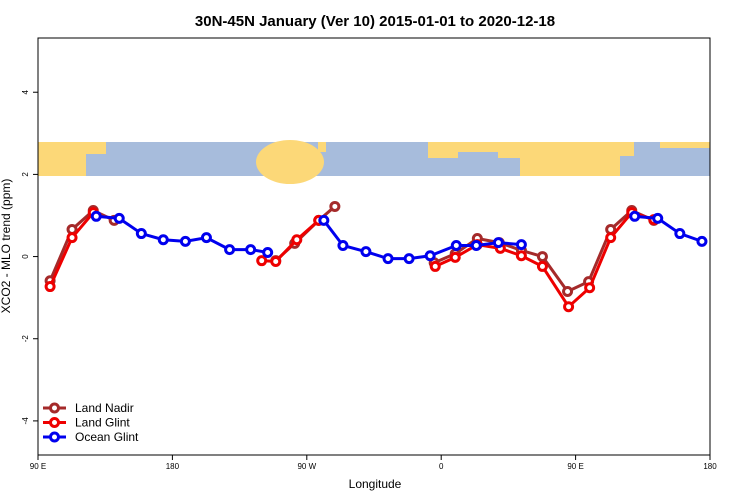 The height and width of the screenshot is (500, 750). What do you see at coordinates (102, 423) in the screenshot?
I see `legend-label: Land Glint` at bounding box center [102, 423].